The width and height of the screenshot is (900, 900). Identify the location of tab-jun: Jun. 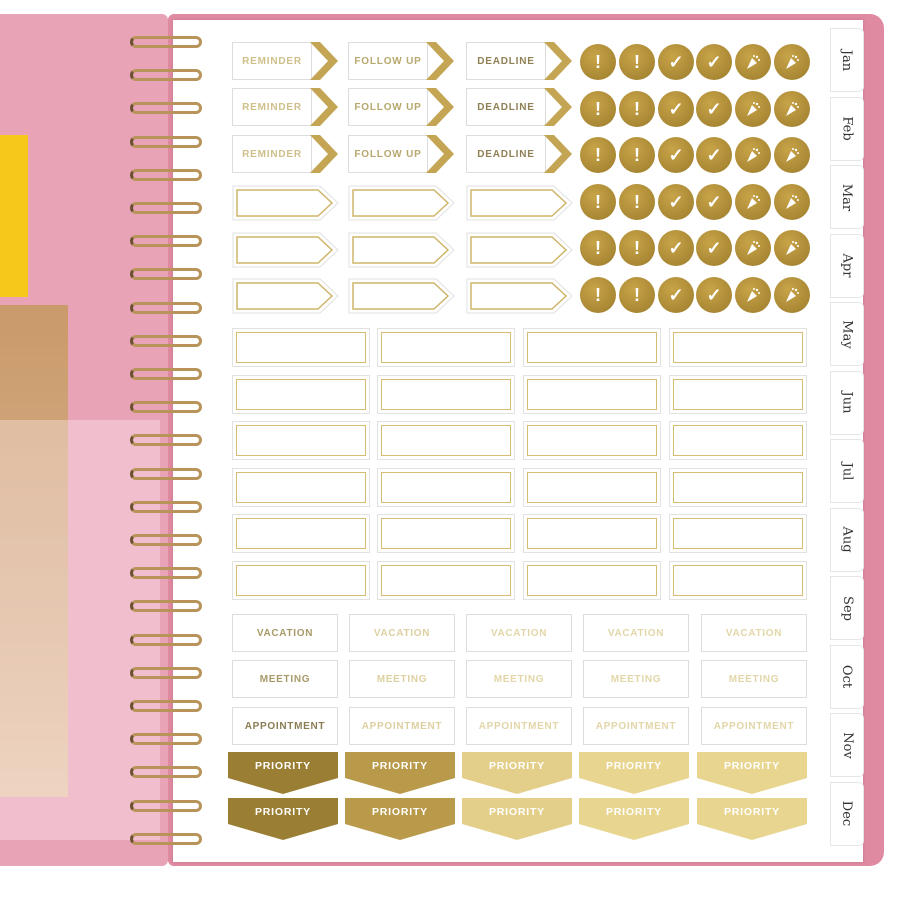
(847, 402).